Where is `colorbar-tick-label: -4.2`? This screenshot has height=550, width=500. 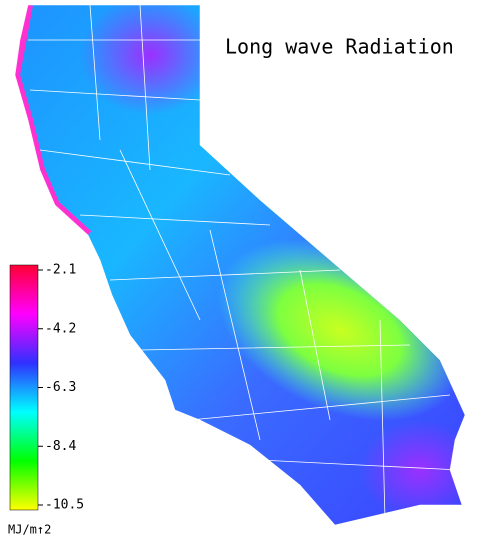 colorbar-tick-label: -4.2 is located at coordinates (60, 328).